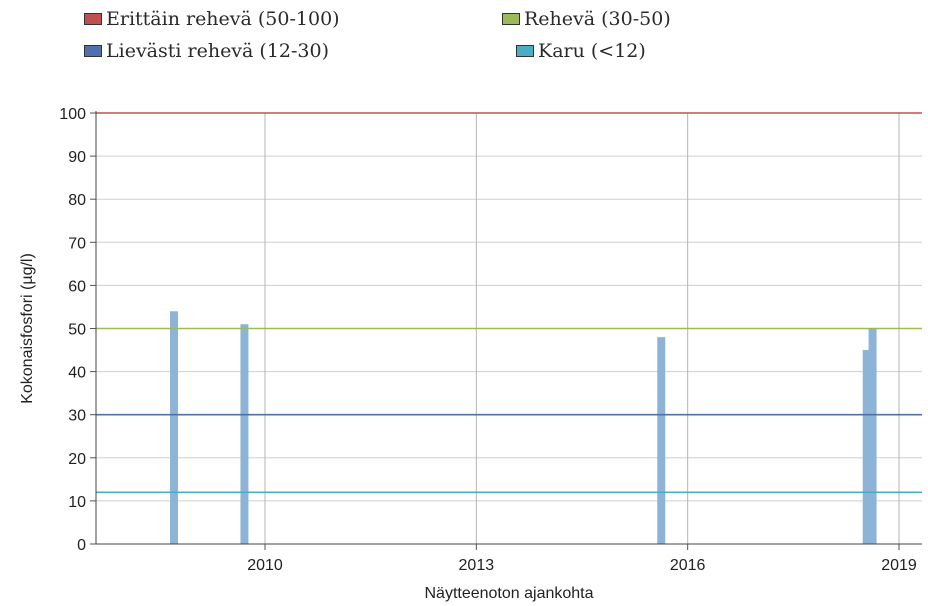 The width and height of the screenshot is (928, 606). I want to click on legend-item-reheva: Rehevä (30-50), so click(586, 19).